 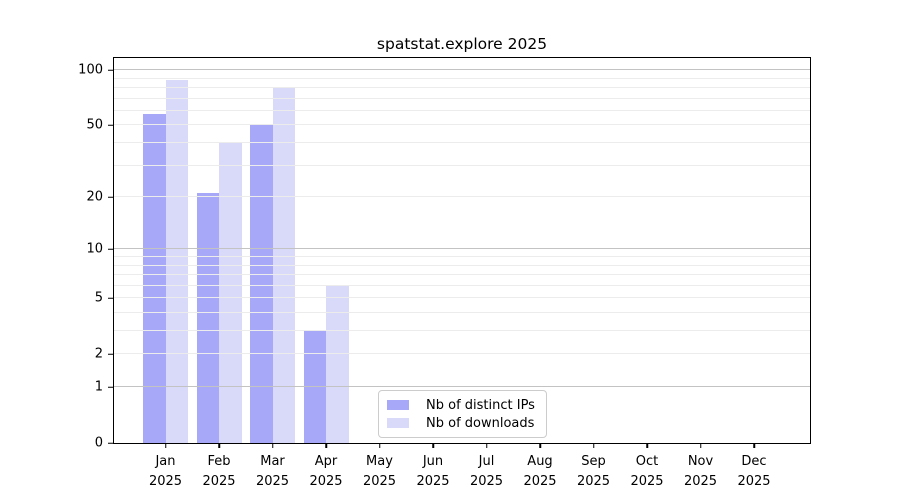 I want to click on x-tick-label: Aug 2025, so click(x=539, y=471).